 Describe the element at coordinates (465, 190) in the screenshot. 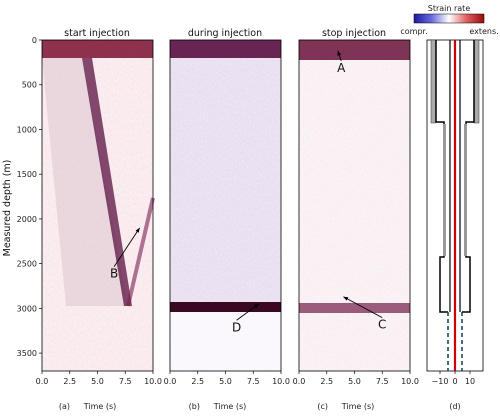

I see `casing-mid-right` at that location.